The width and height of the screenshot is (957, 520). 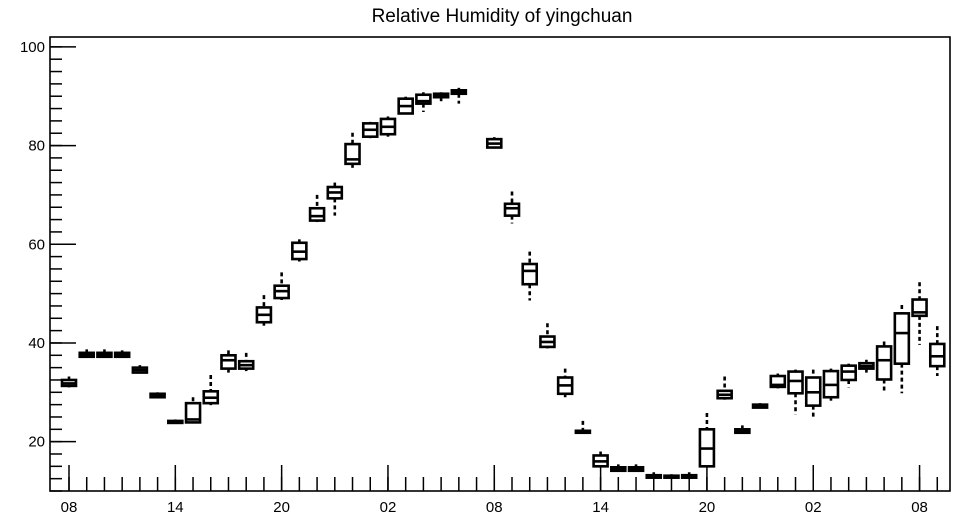 I want to click on y-tick-label: 80, so click(x=36, y=146).